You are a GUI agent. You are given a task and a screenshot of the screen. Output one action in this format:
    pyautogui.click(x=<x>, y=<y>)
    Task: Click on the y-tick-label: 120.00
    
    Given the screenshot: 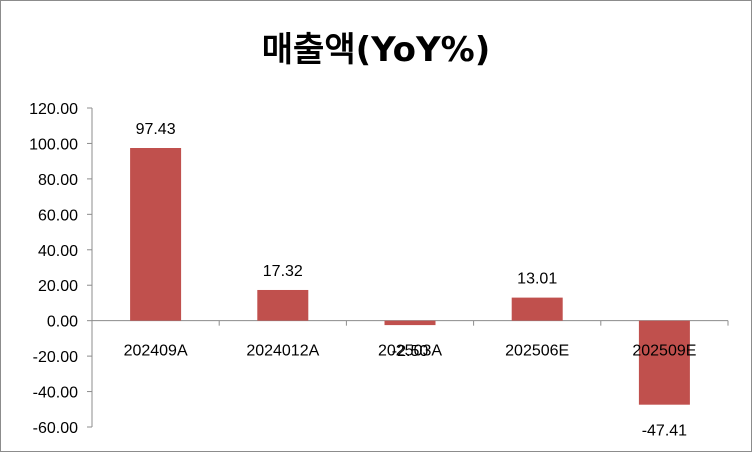 What is the action you would take?
    pyautogui.click(x=53, y=109)
    